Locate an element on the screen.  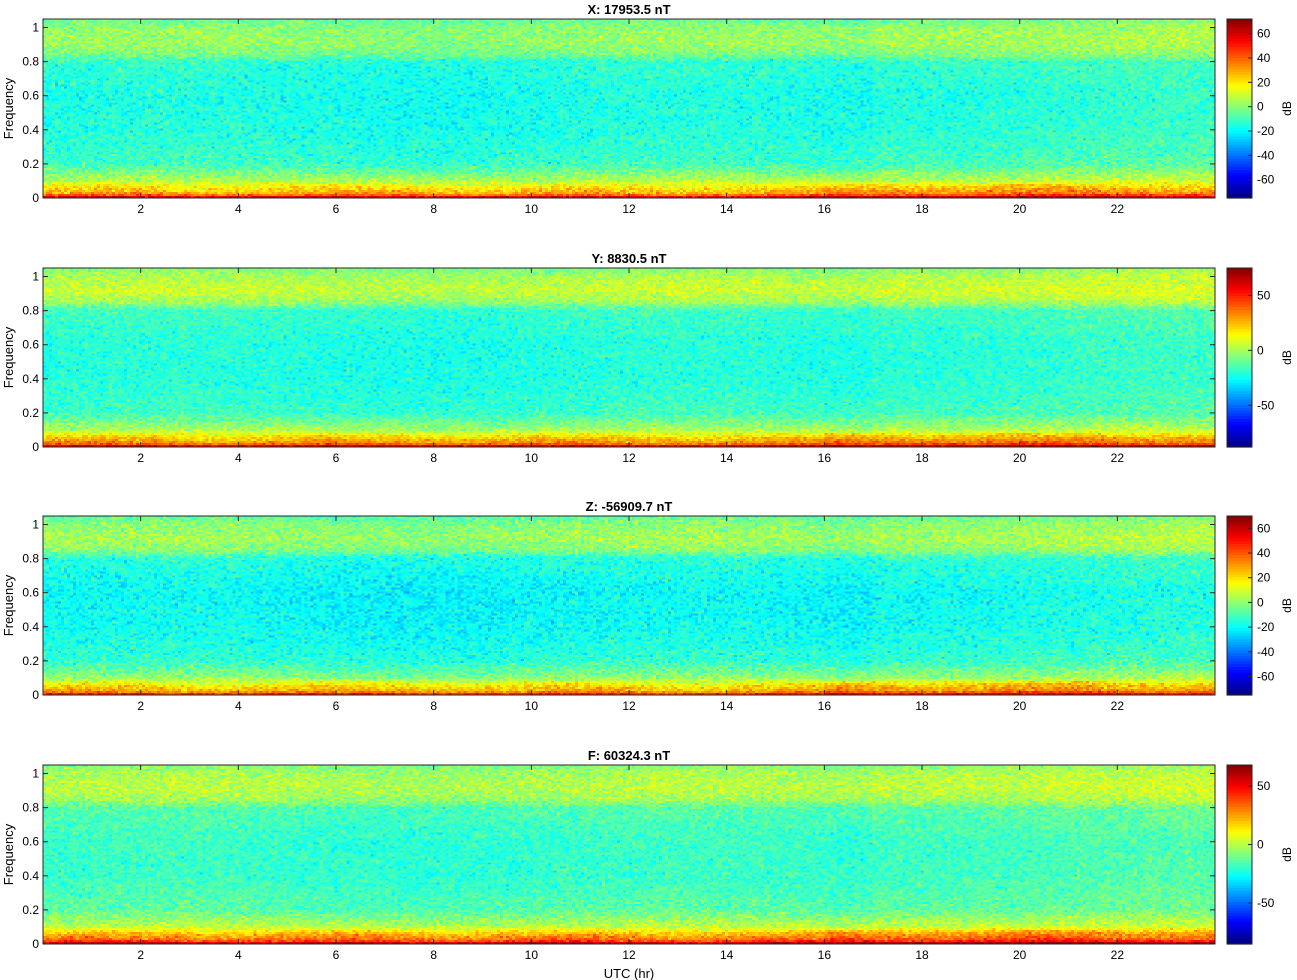
x-tick-label: 22 is located at coordinates (1118, 955).